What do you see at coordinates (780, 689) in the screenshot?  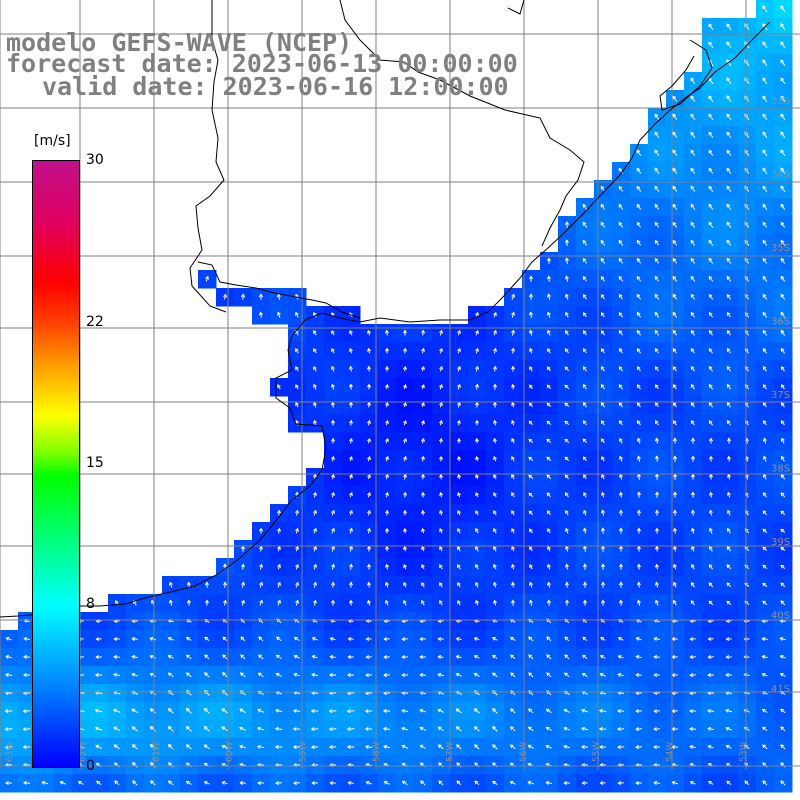 I see `latitude-label: 41S` at bounding box center [780, 689].